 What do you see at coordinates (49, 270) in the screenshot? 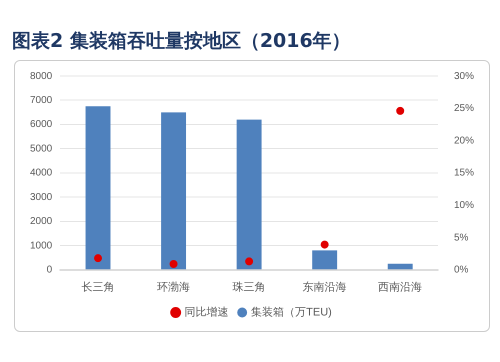
I see `y-tick-label: 0` at bounding box center [49, 270].